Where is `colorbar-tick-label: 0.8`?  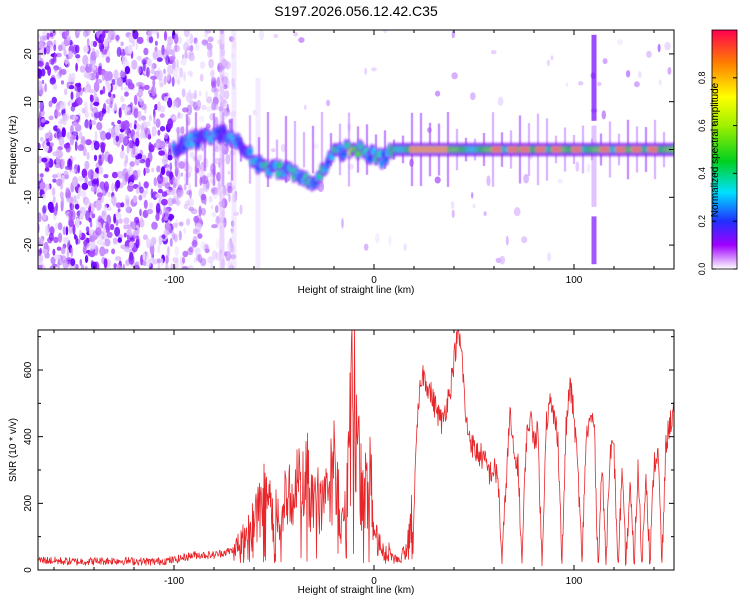 colorbar-tick-label: 0.8 is located at coordinates (702, 78).